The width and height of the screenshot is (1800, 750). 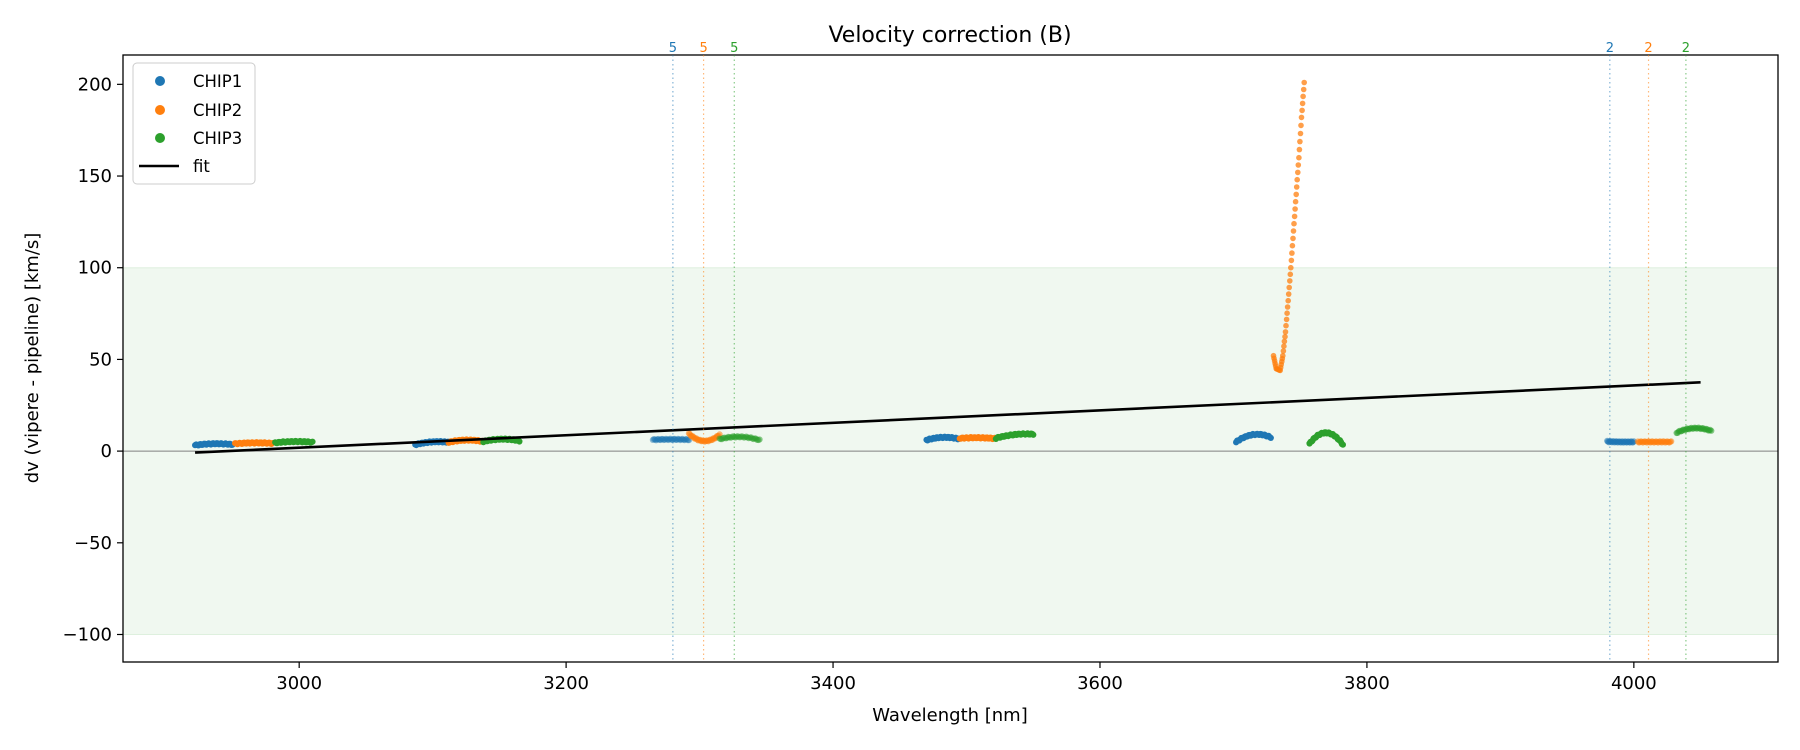 I want to click on x-tick-label: 3400, so click(x=833, y=683).